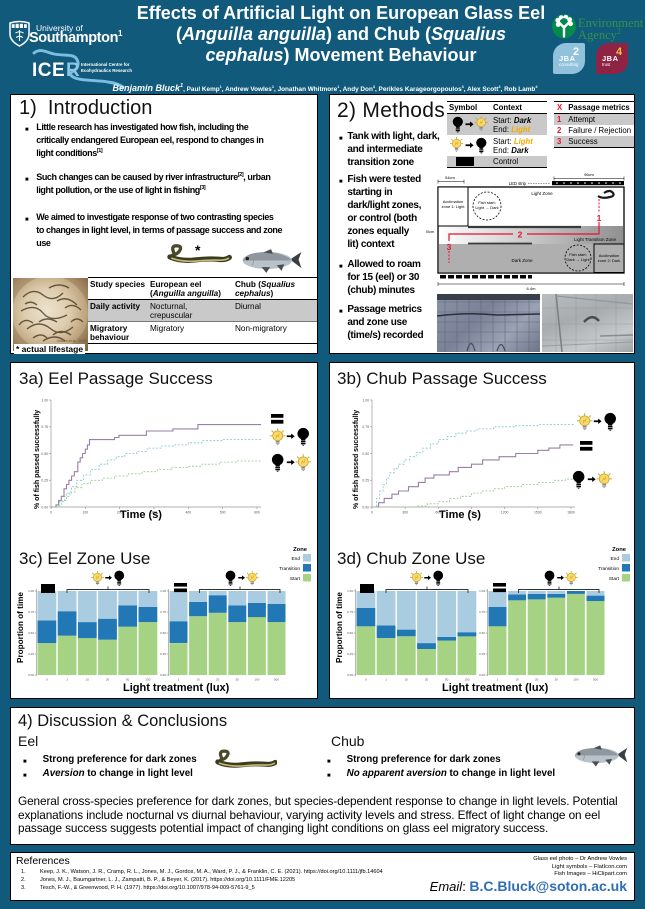 Image resolution: width=645 pixels, height=909 pixels. I want to click on svg-text: 900, so click(472, 513).